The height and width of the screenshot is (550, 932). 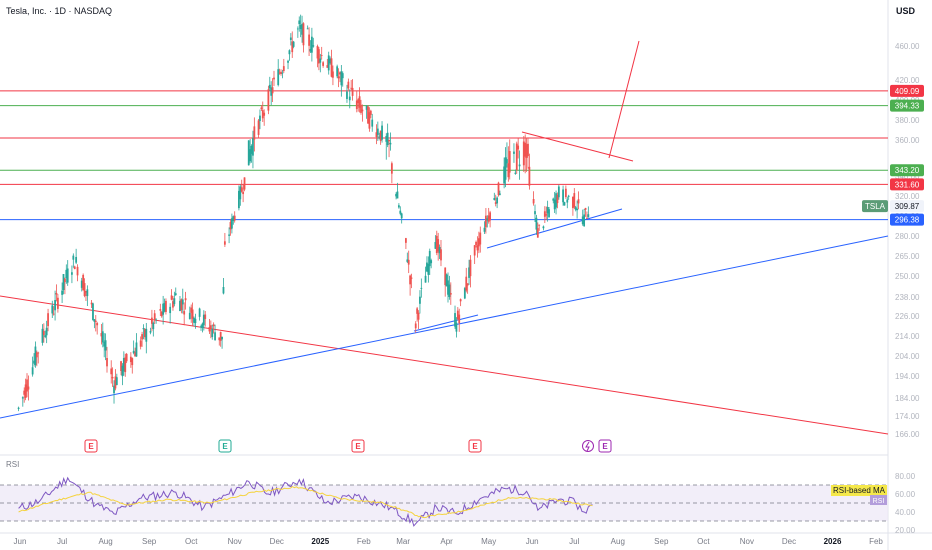 I want to click on level-price-tag-1: 394.33, so click(x=907, y=105).